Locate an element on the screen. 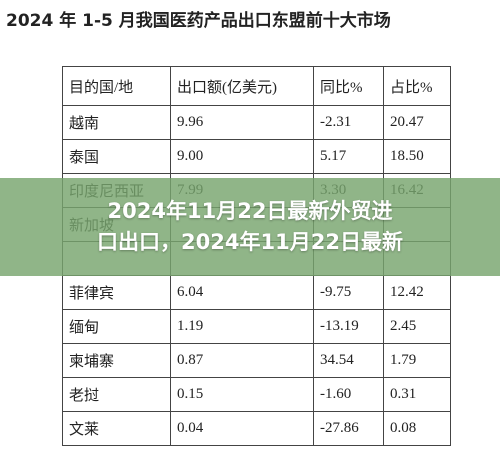 This screenshot has height=461, width=500. table-cell: 1.19 is located at coordinates (242, 326).